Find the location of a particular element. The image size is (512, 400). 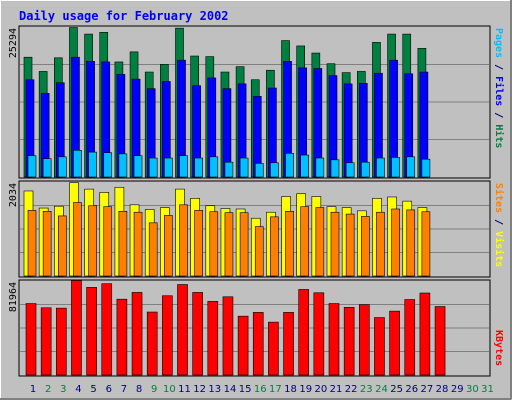

day-label: 27 is located at coordinates (427, 389).